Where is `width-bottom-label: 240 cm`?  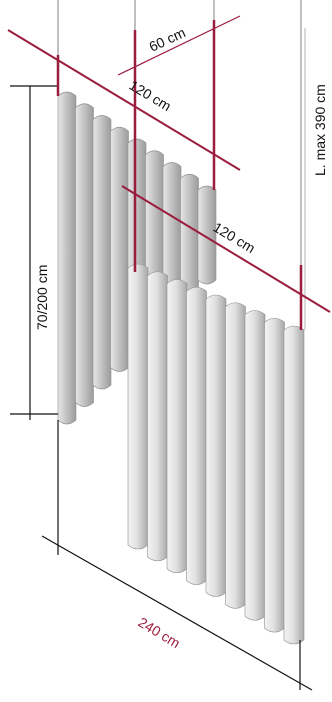 width-bottom-label: 240 cm is located at coordinates (159, 632).